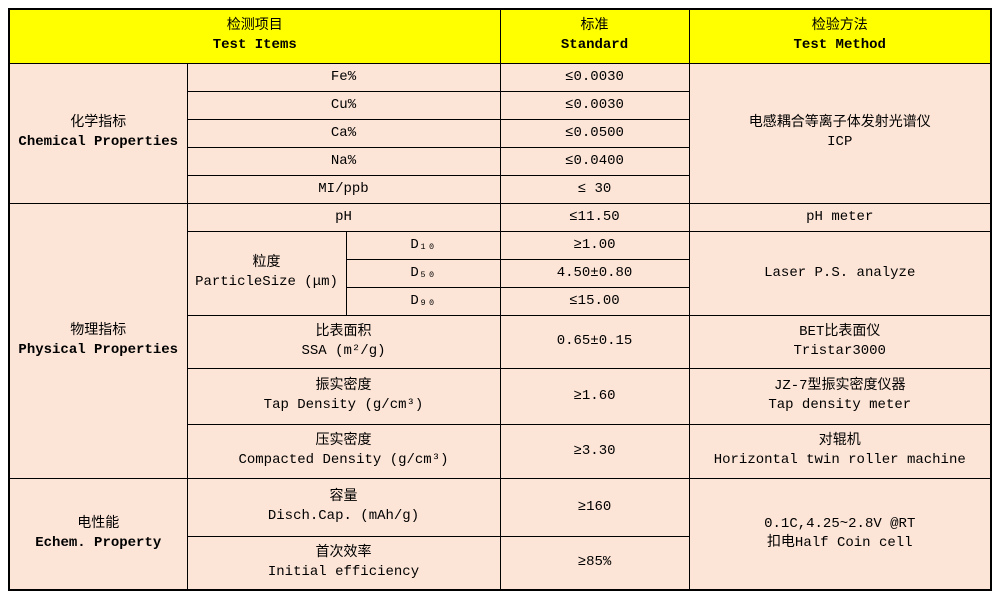 Image resolution: width=999 pixels, height=606 pixels. Describe the element at coordinates (343, 77) in the screenshot. I see `item-fe: Fe%` at that location.